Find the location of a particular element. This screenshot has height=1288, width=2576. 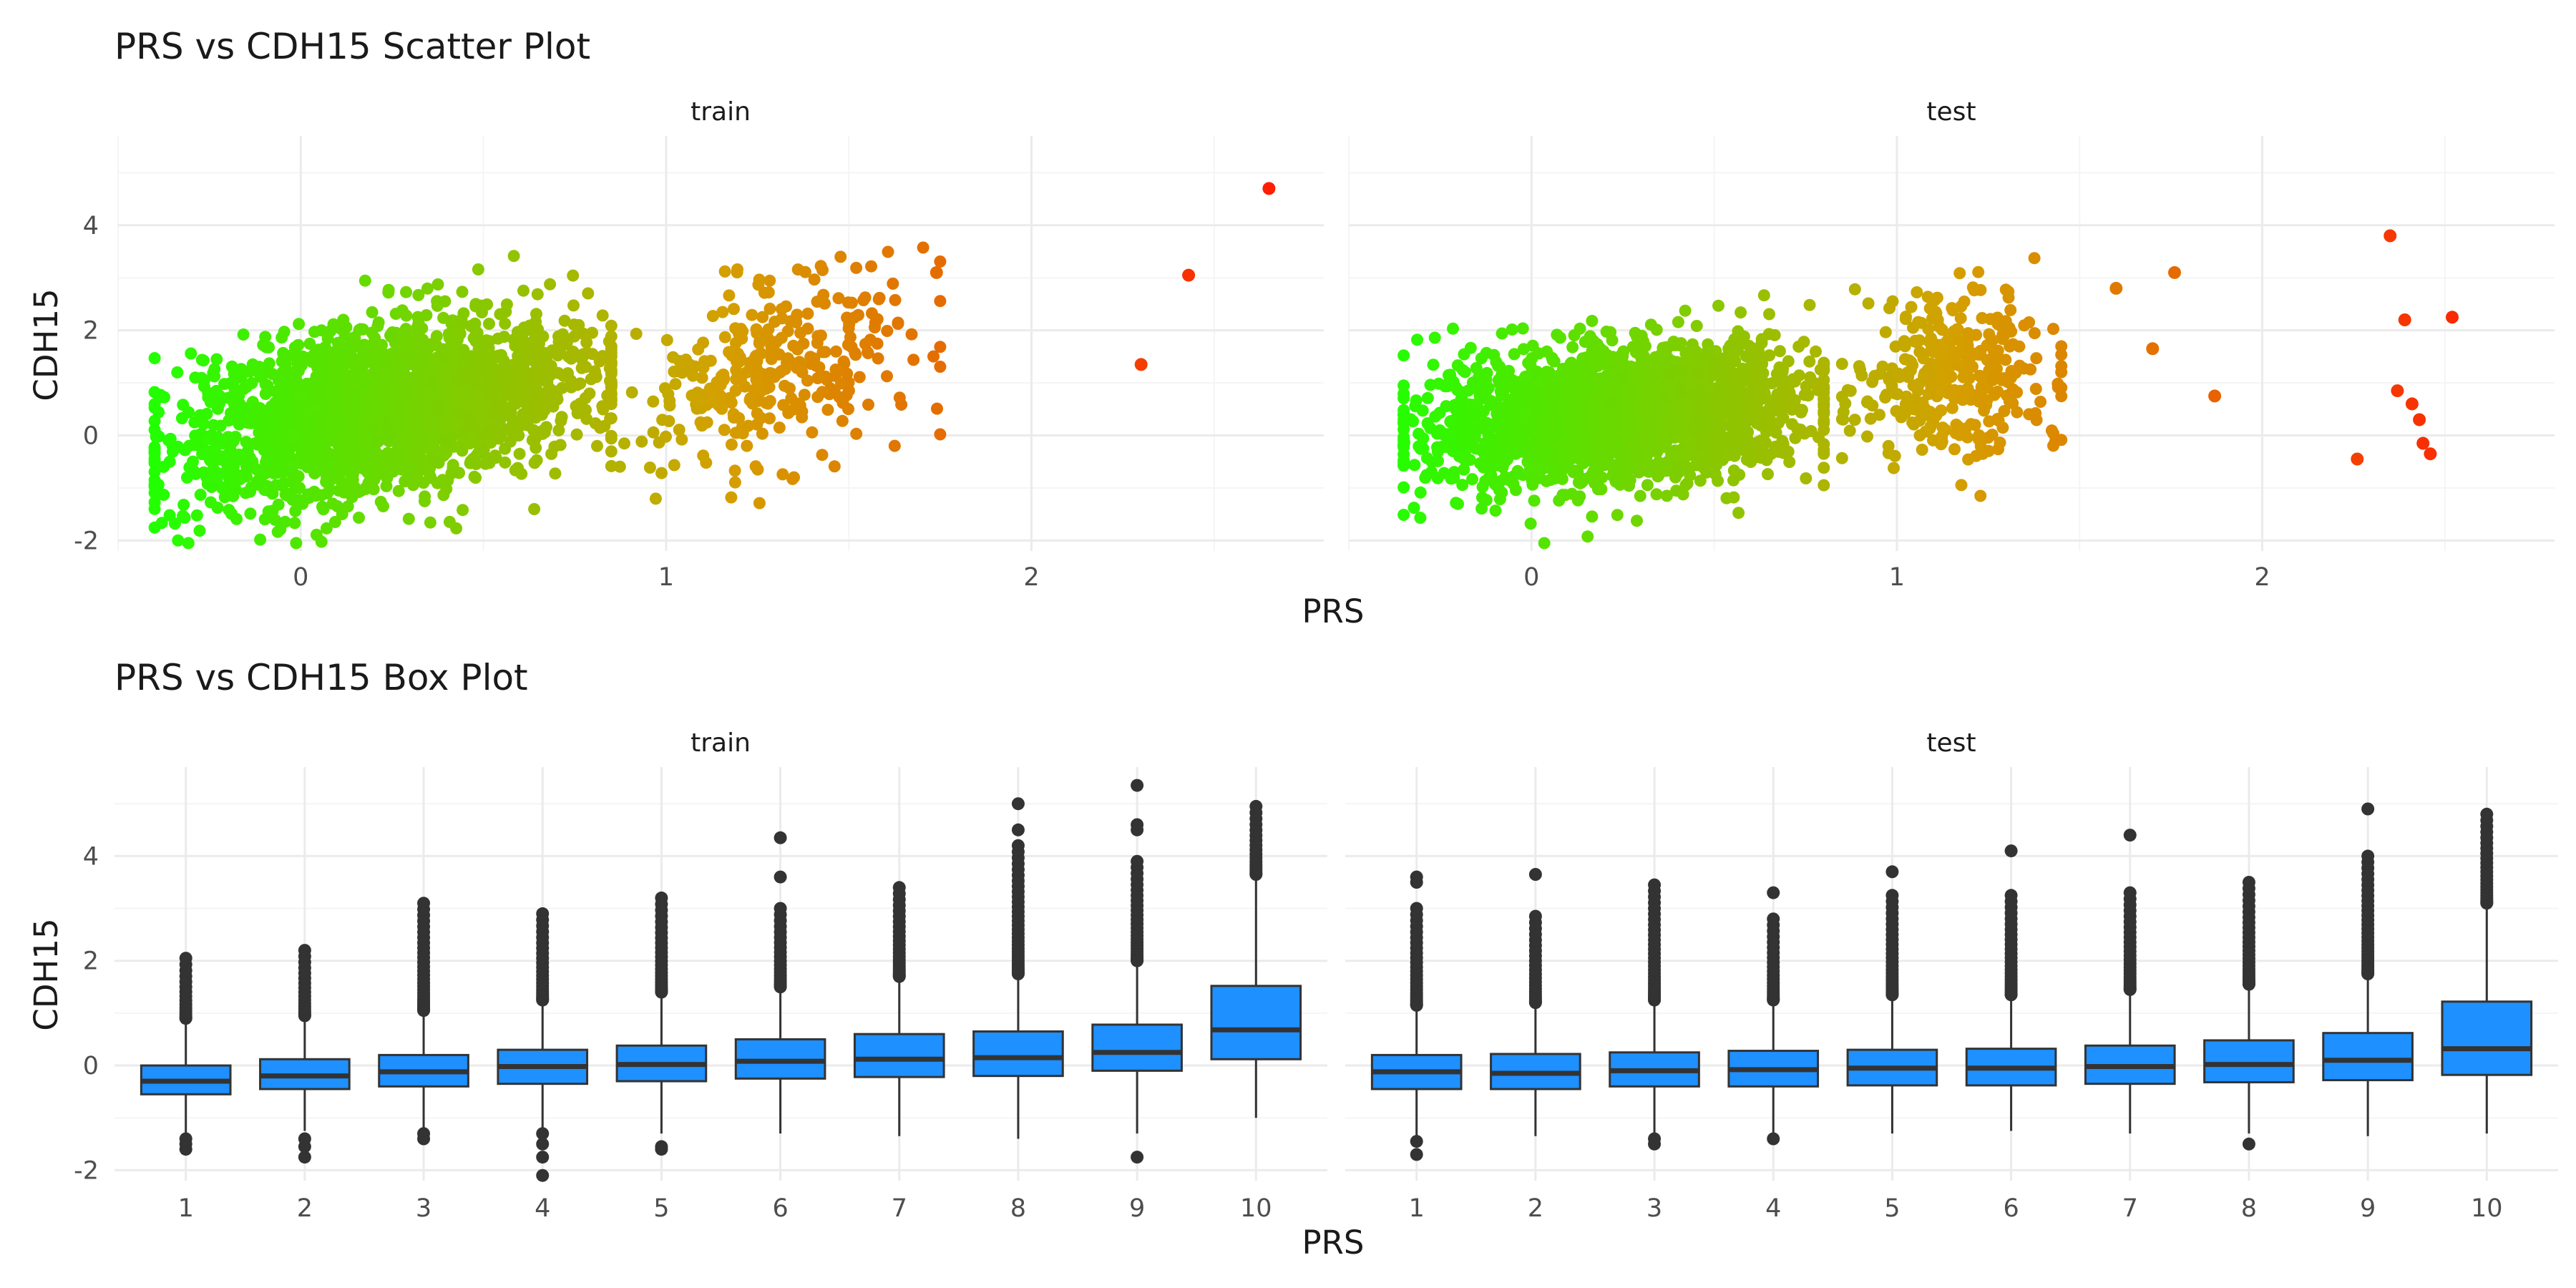

y-tick-label: 0 is located at coordinates (91, 435).